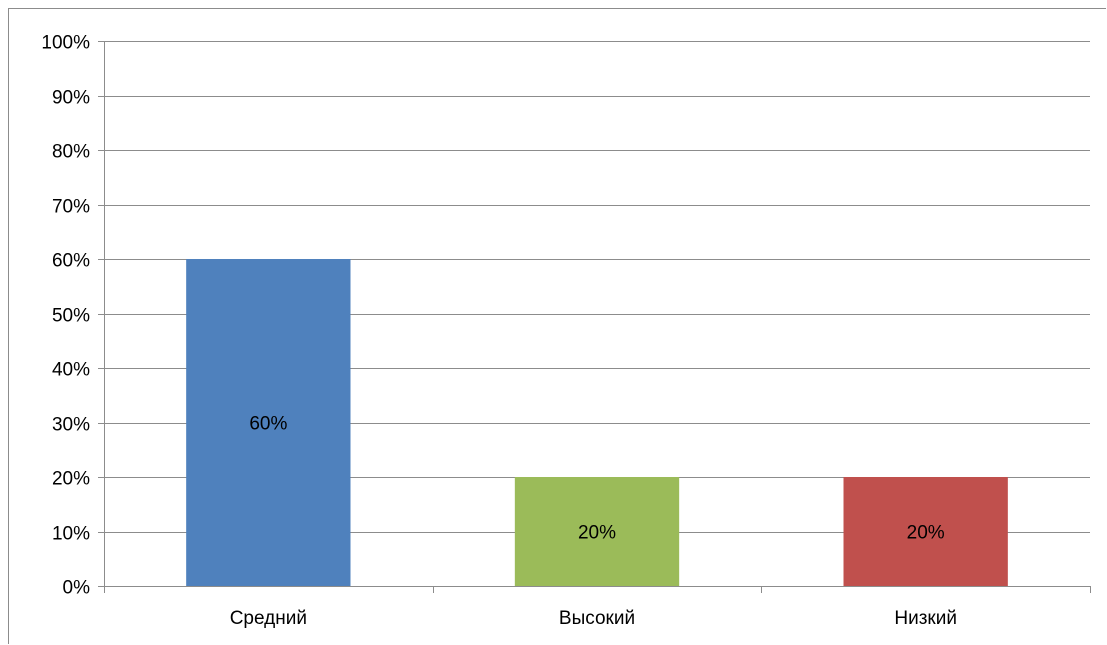 This screenshot has width=1107, height=645. I want to click on y-tick-label: 80%, so click(71, 152).